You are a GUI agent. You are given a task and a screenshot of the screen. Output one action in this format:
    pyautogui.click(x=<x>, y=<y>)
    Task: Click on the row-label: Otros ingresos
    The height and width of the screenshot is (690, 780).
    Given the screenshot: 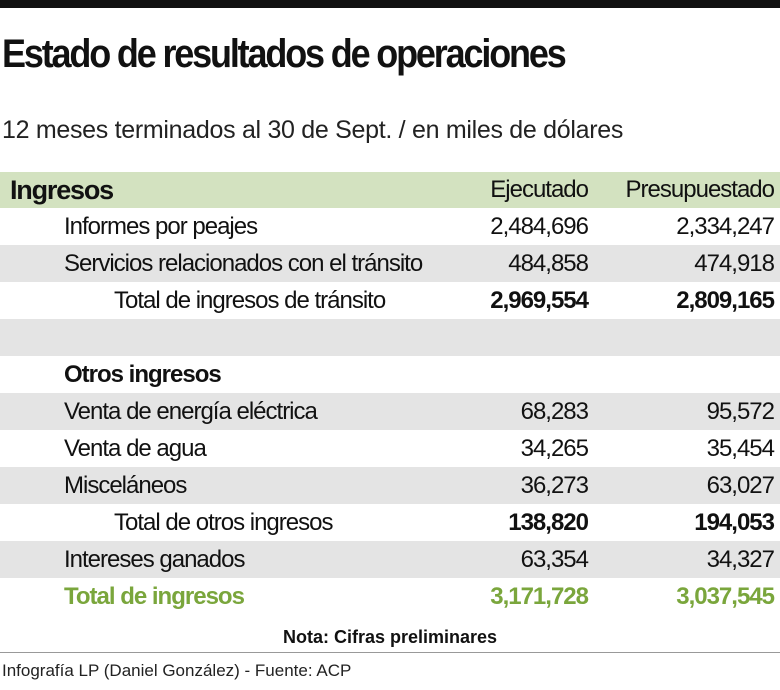 What is the action you would take?
    pyautogui.click(x=143, y=374)
    